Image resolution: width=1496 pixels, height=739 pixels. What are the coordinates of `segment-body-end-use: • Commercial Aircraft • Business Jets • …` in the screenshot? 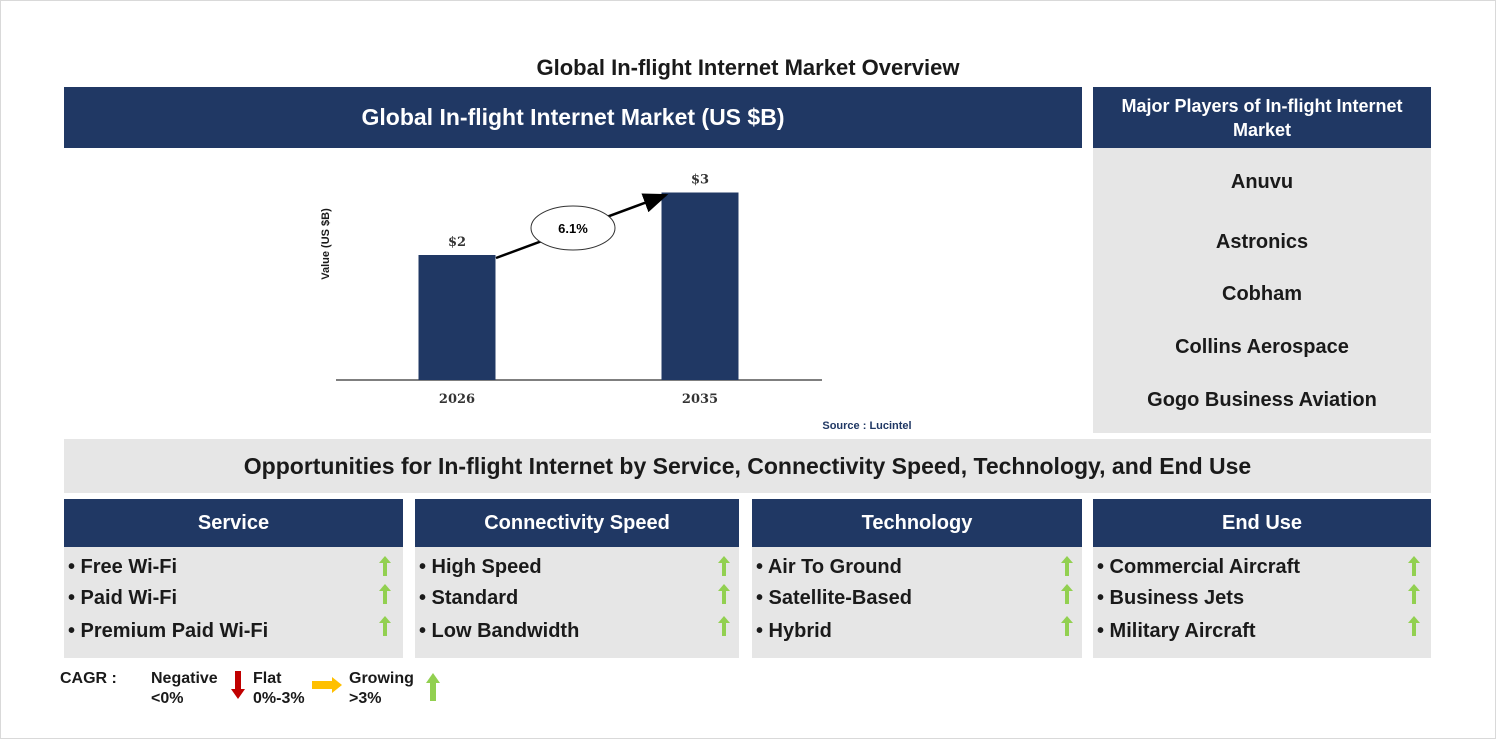 It's located at (1262, 602).